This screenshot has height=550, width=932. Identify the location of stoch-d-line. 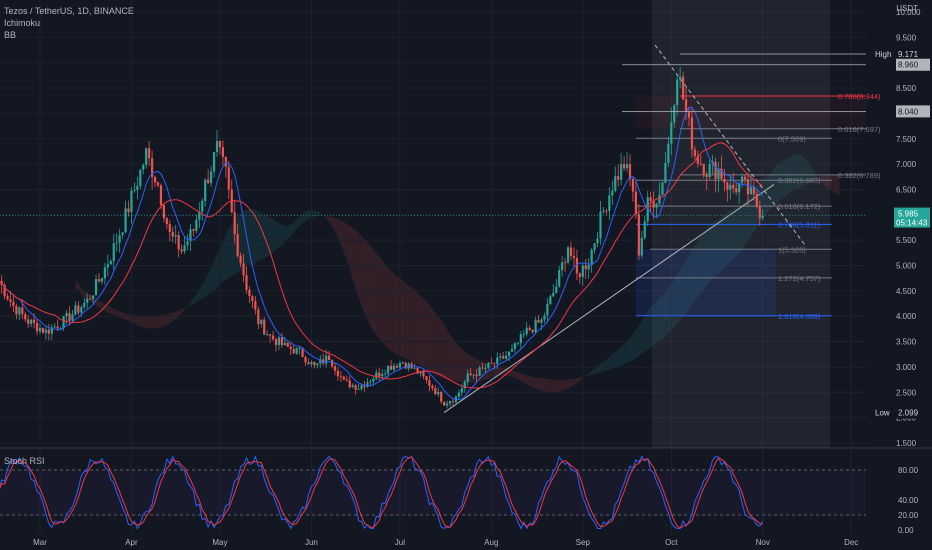
(381, 492).